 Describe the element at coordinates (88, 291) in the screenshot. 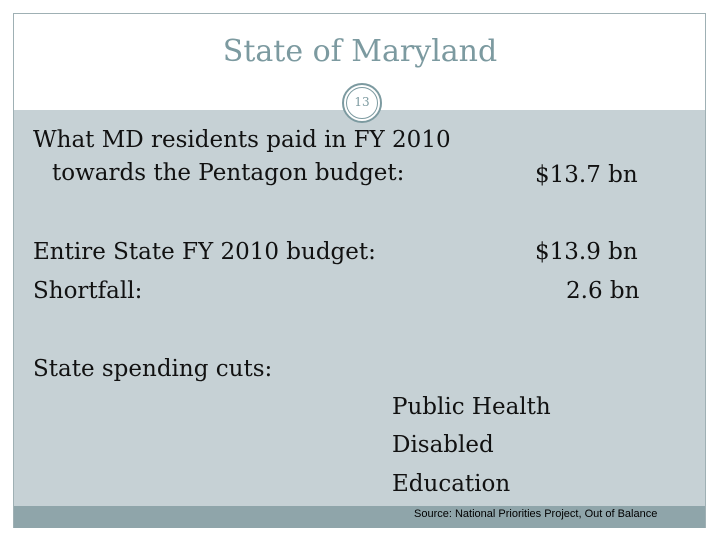

I see `shortfall-label: Shortfall:` at that location.